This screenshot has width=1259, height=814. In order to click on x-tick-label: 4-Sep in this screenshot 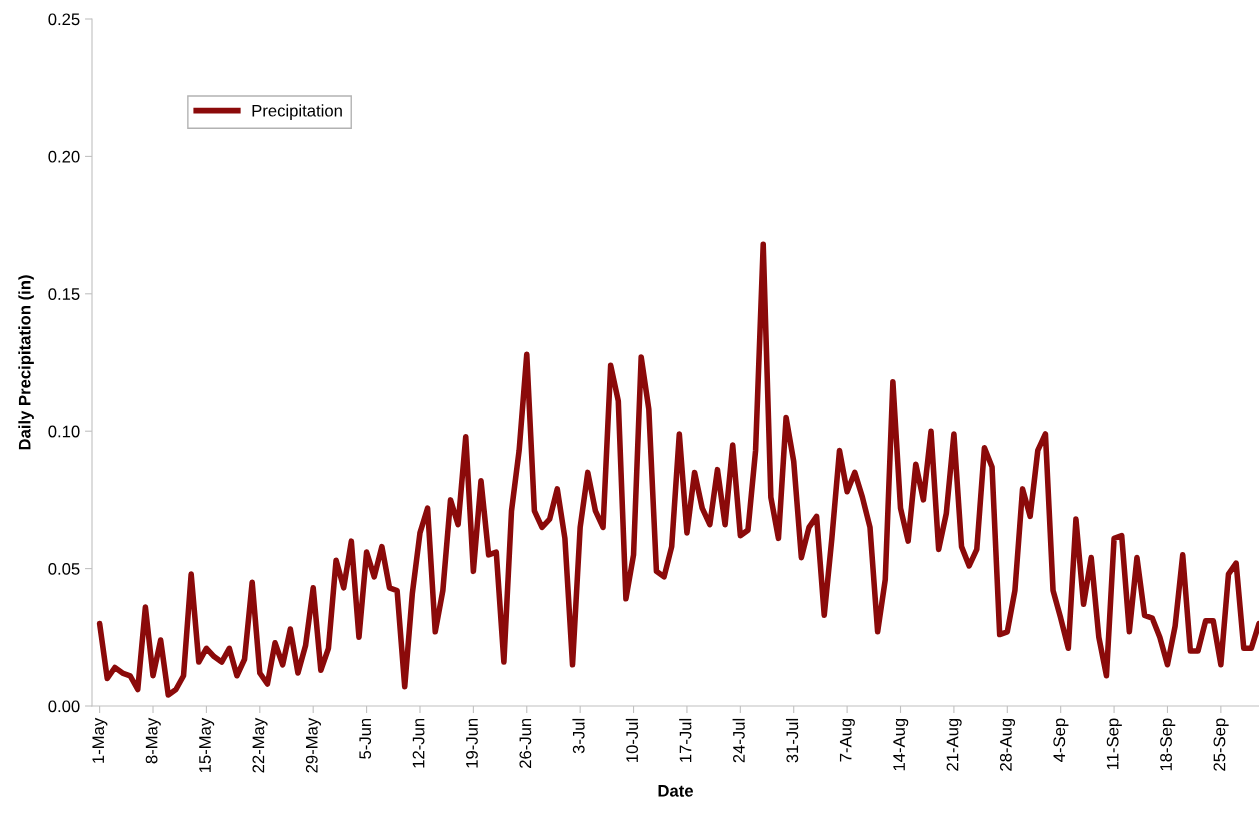, I will do `click(1061, 740)`.